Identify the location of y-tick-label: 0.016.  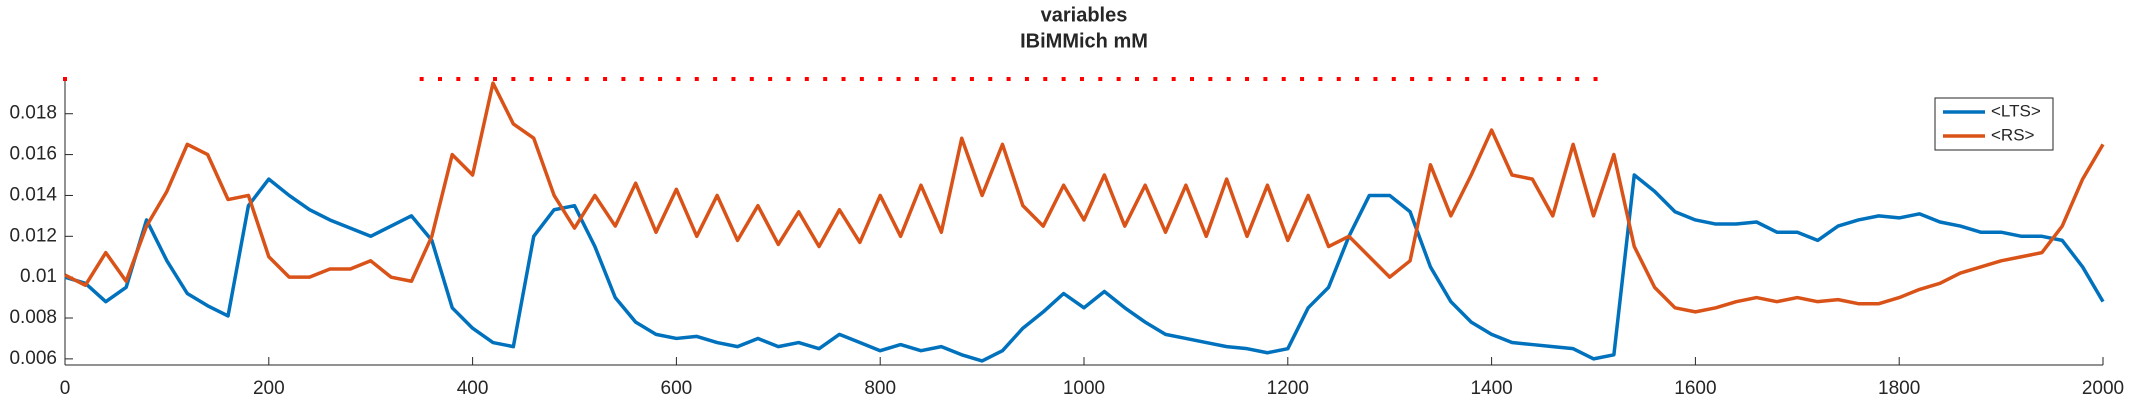
(33, 154).